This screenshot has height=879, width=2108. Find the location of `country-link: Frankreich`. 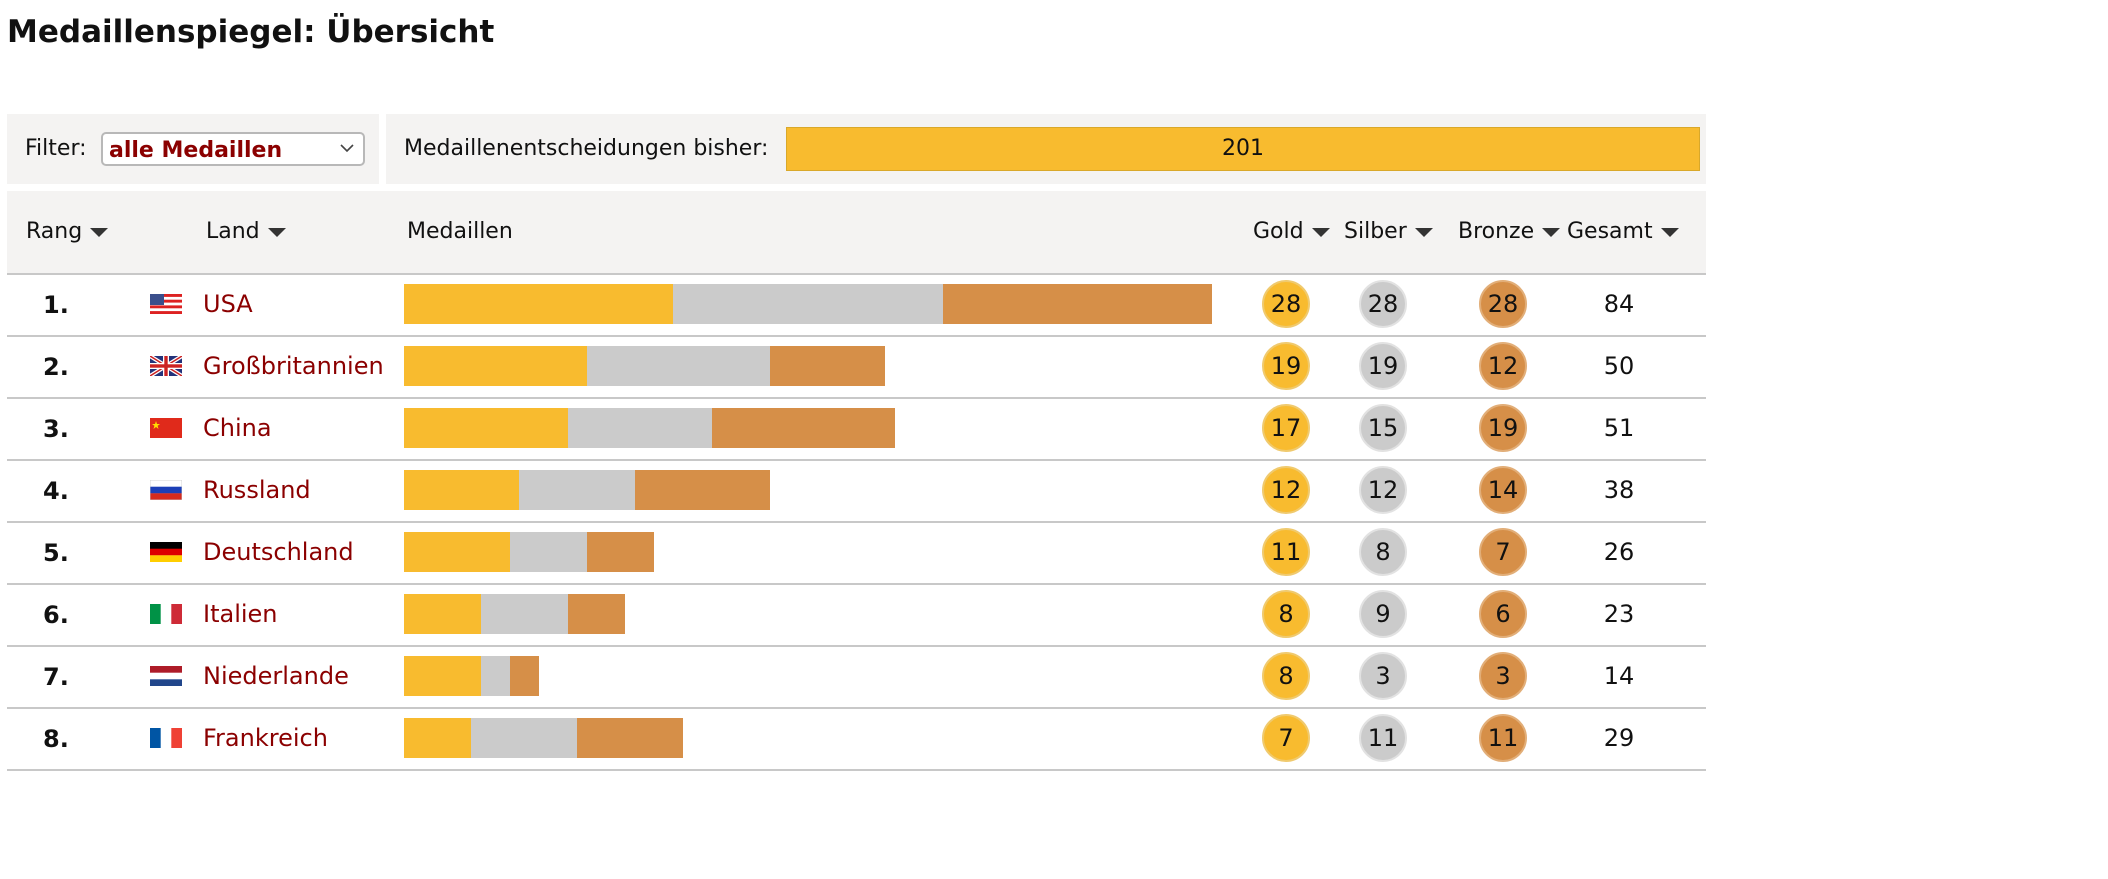

country-link: Frankreich is located at coordinates (265, 738).